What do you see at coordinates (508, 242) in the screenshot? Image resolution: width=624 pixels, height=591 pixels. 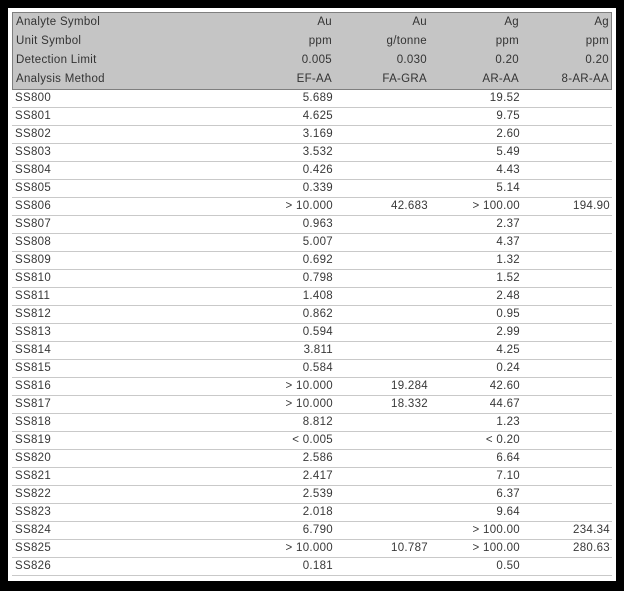 I see `value-cell: 4.37` at bounding box center [508, 242].